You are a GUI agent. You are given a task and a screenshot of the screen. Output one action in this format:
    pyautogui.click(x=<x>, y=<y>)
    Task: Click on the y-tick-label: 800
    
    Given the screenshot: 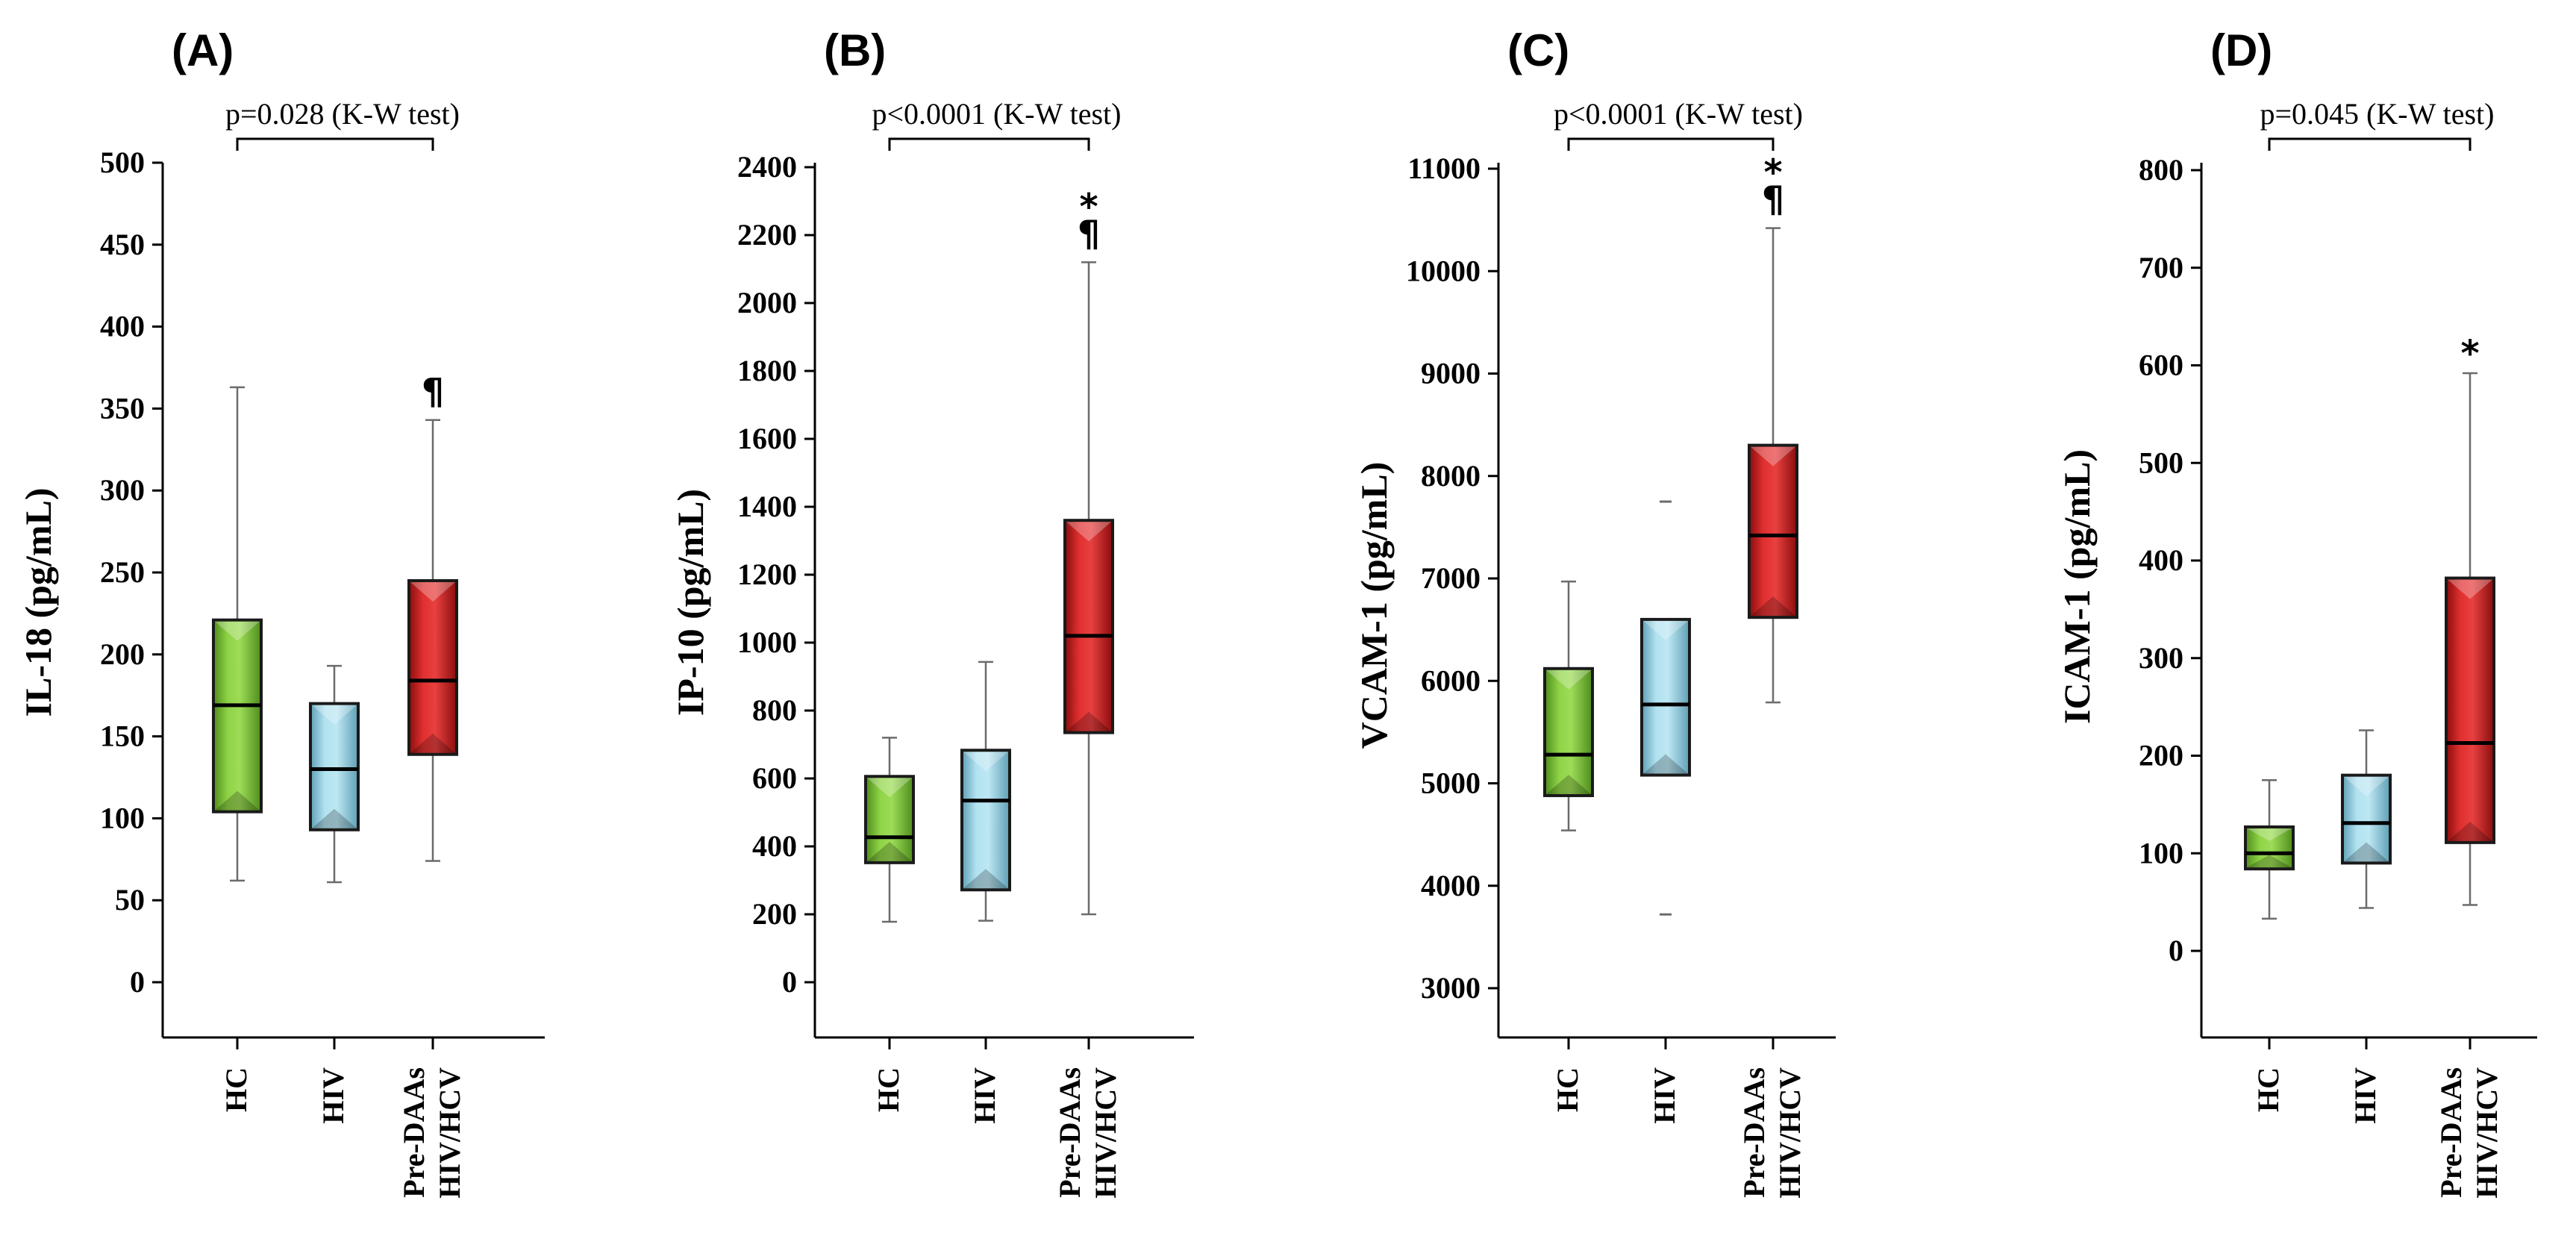 What is the action you would take?
    pyautogui.click(x=774, y=710)
    